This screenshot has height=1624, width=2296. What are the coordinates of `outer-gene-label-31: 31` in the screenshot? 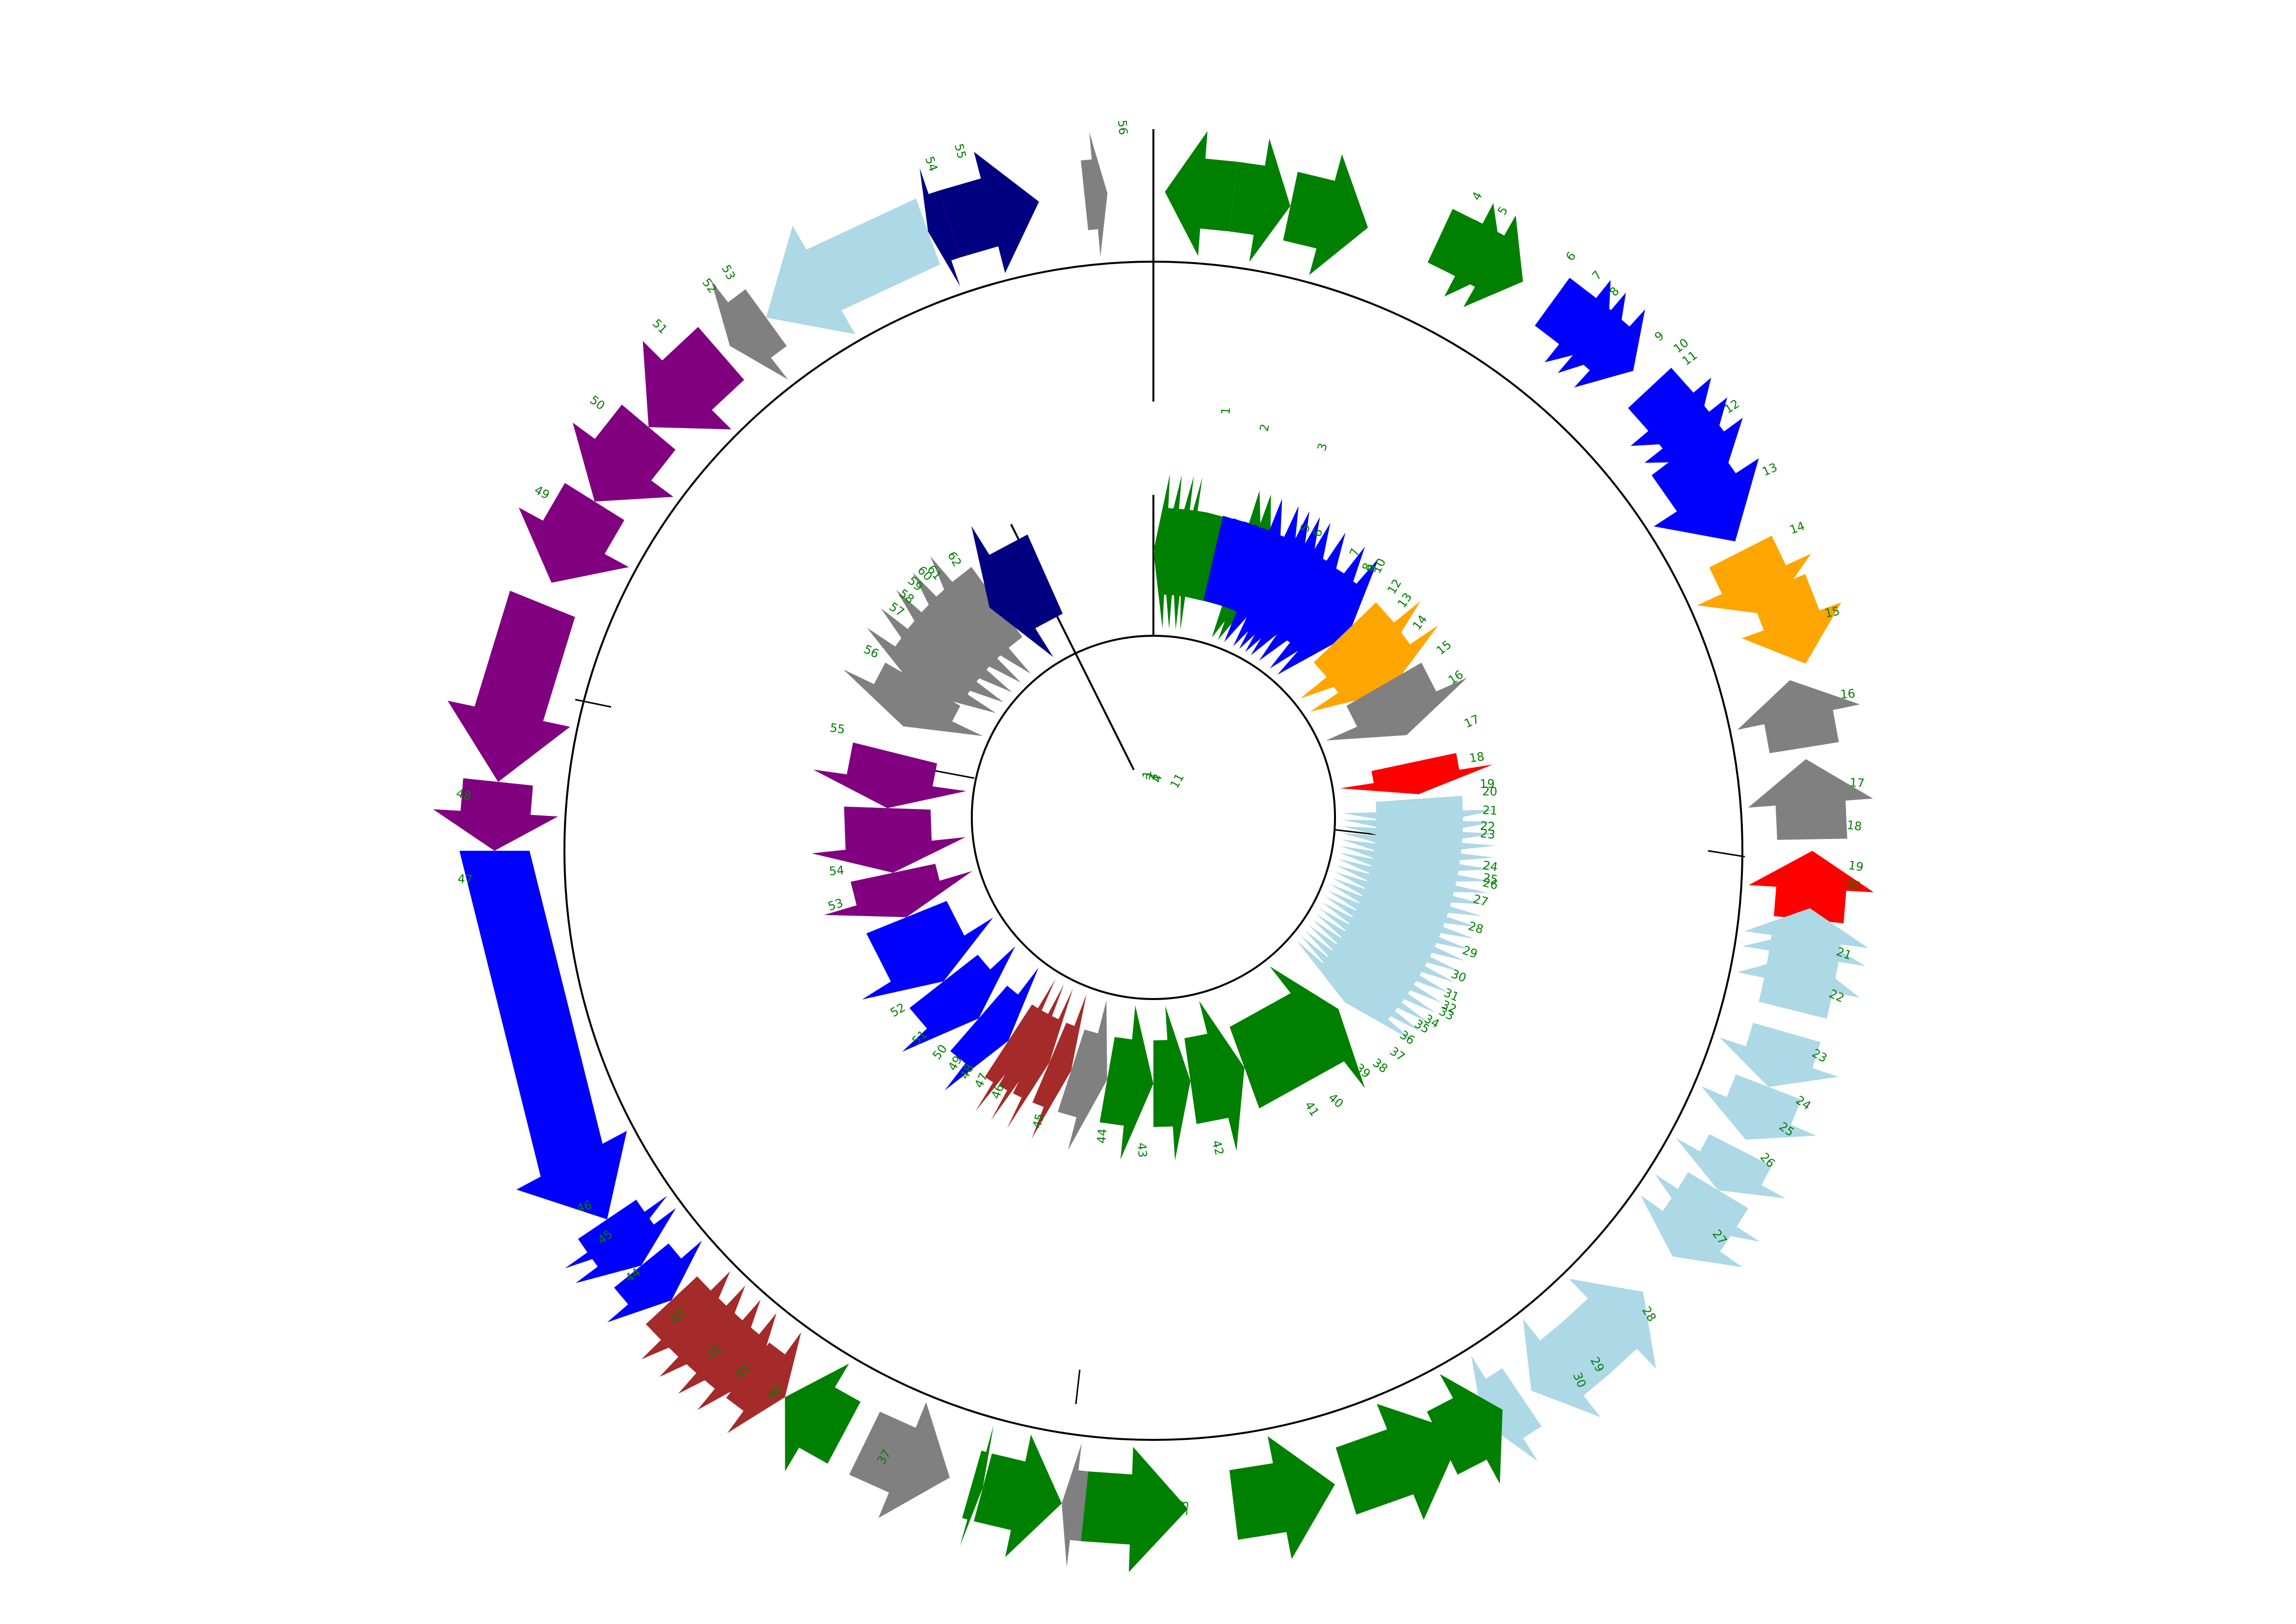 It's located at (1459, 1450).